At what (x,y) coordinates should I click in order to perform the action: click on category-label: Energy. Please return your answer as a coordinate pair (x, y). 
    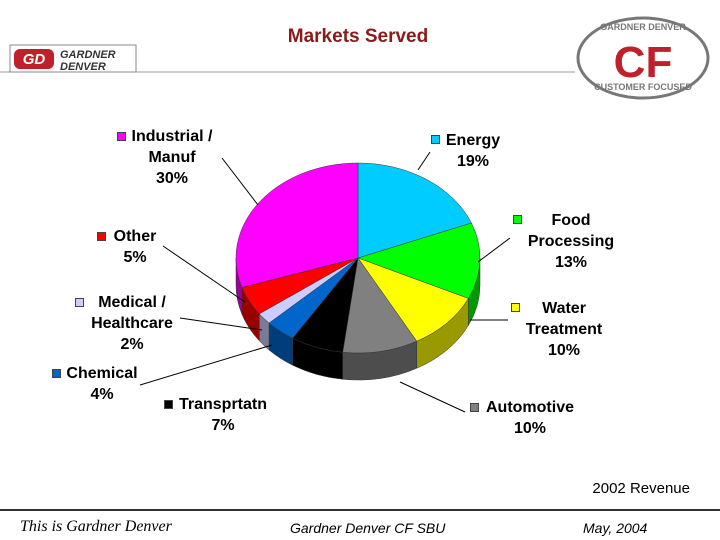
    Looking at the image, I should click on (473, 140).